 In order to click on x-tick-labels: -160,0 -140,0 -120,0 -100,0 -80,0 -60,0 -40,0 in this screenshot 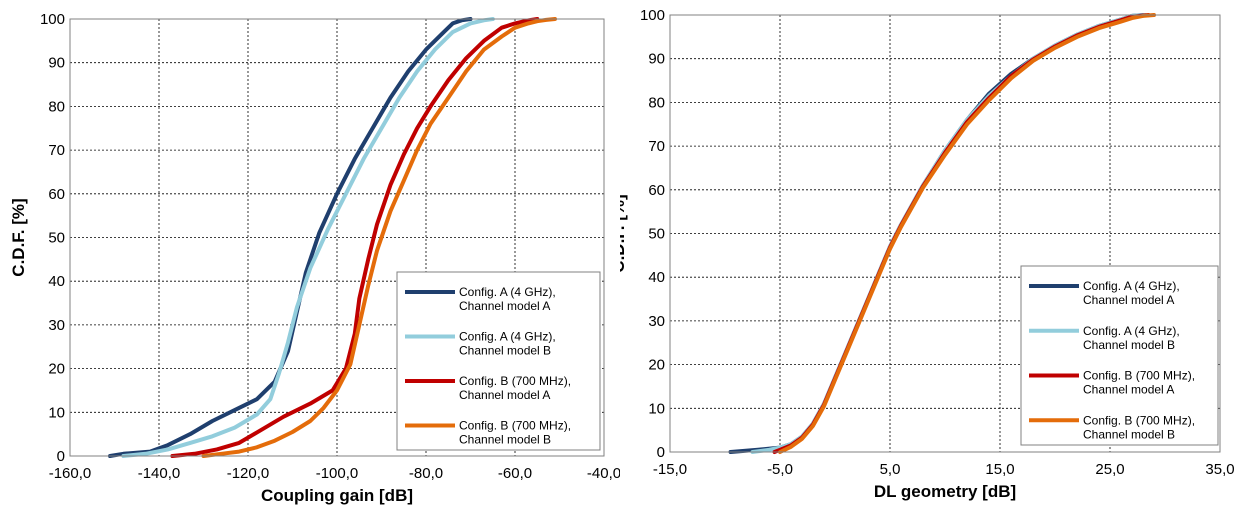, I will do `click(334, 473)`.